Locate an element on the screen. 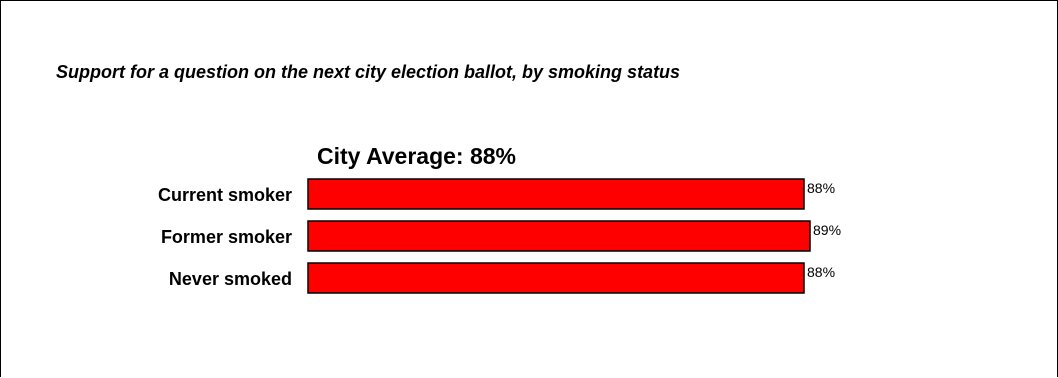  category-label: Never smoked is located at coordinates (230, 279).